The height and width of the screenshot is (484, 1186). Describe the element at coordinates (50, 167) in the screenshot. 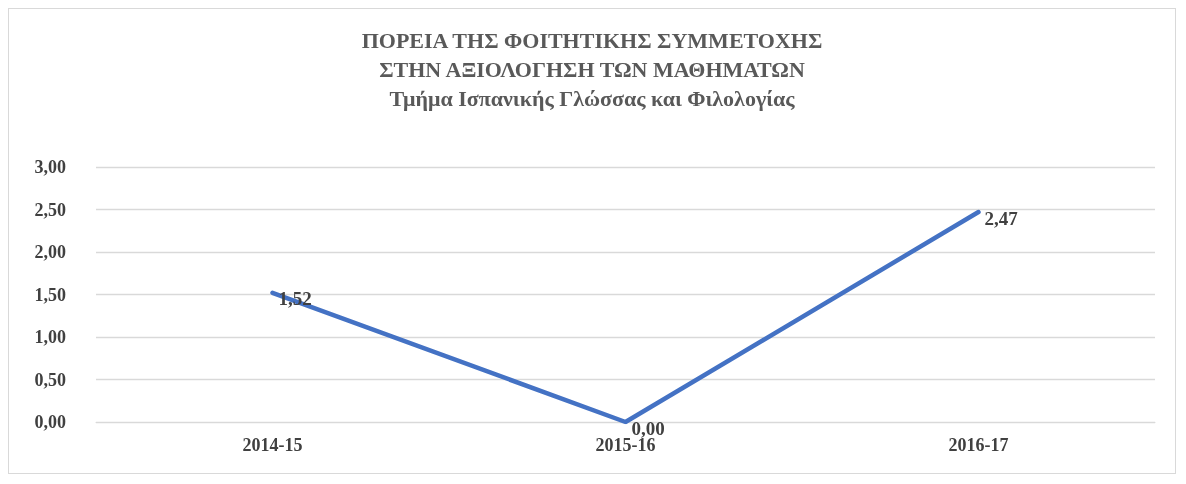

I see `y-tick-label: 3,00` at that location.